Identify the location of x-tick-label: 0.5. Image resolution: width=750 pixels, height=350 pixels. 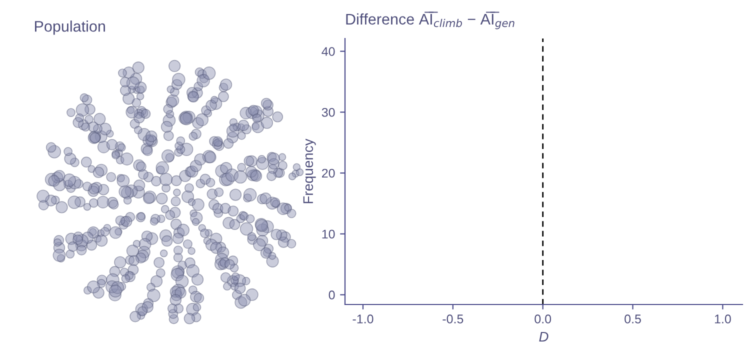
(632, 319).